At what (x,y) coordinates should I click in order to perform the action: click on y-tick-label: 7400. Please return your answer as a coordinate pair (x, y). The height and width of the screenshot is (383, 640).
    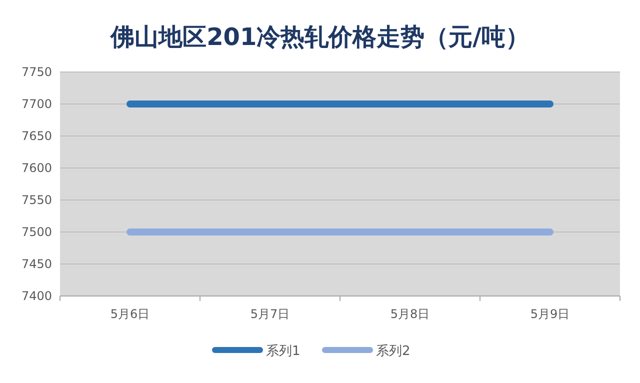
    Looking at the image, I should click on (36, 296).